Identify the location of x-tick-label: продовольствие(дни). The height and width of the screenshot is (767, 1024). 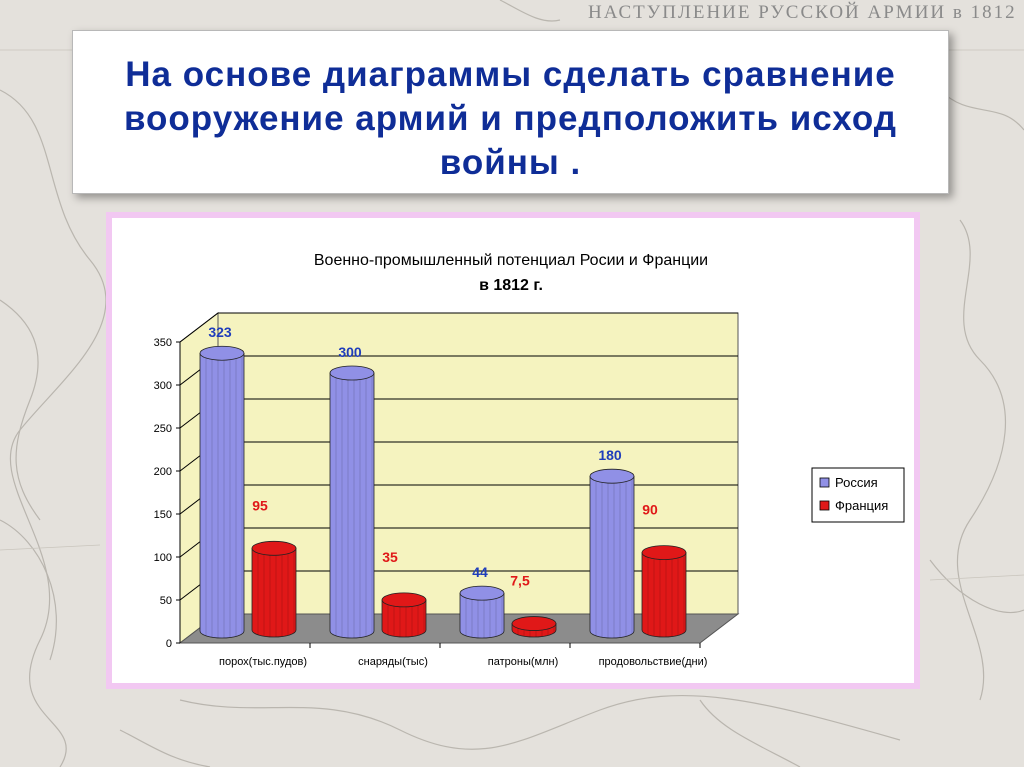
(653, 662).